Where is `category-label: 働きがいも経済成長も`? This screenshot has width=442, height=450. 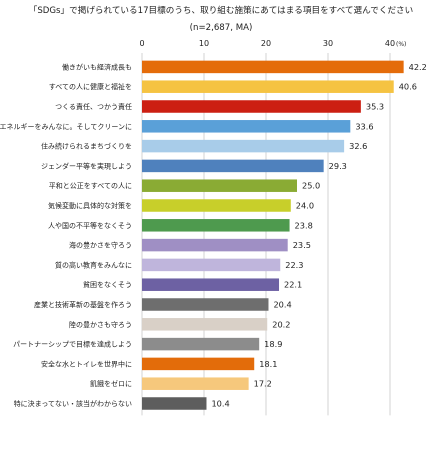
category-label: 働きがいも経済成長も is located at coordinates (97, 66).